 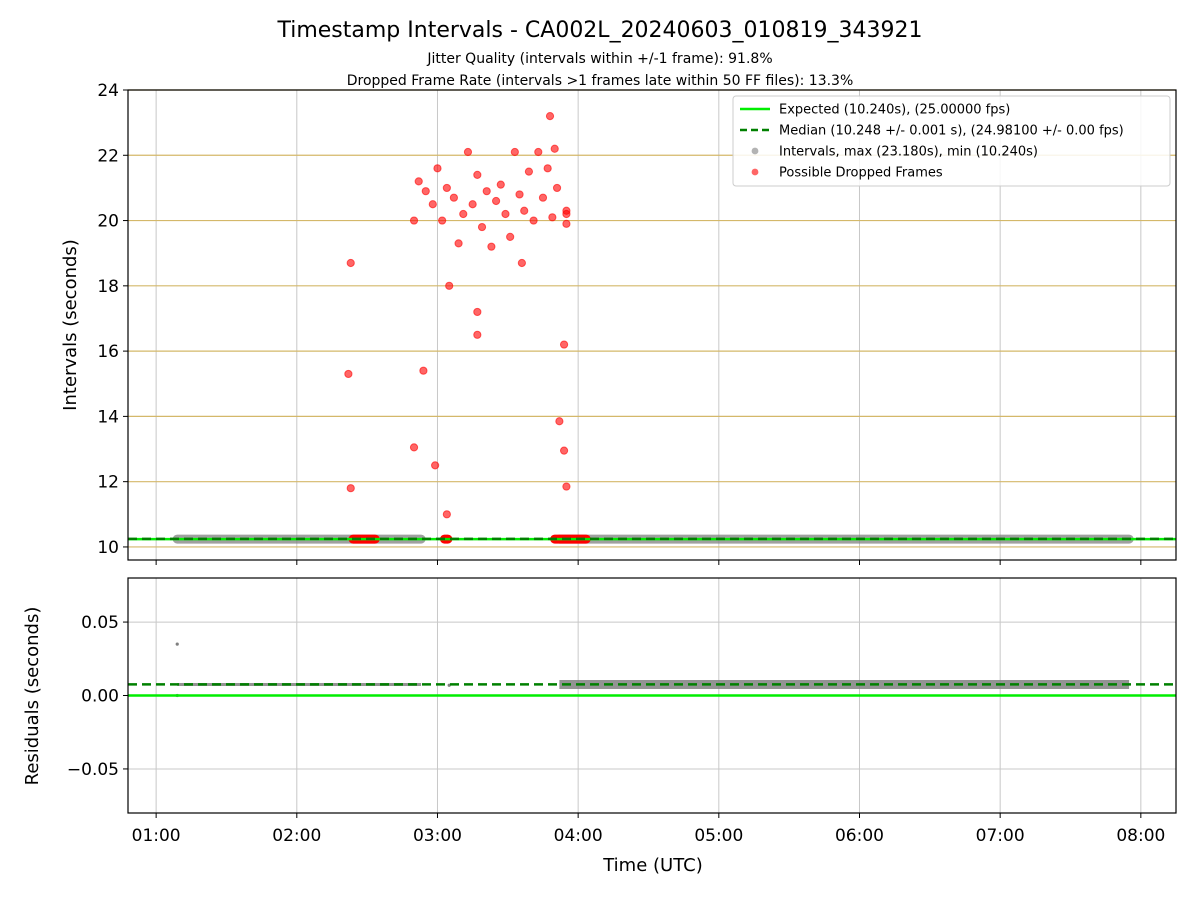 I want to click on top-ytick-label: 16, so click(x=108, y=352).